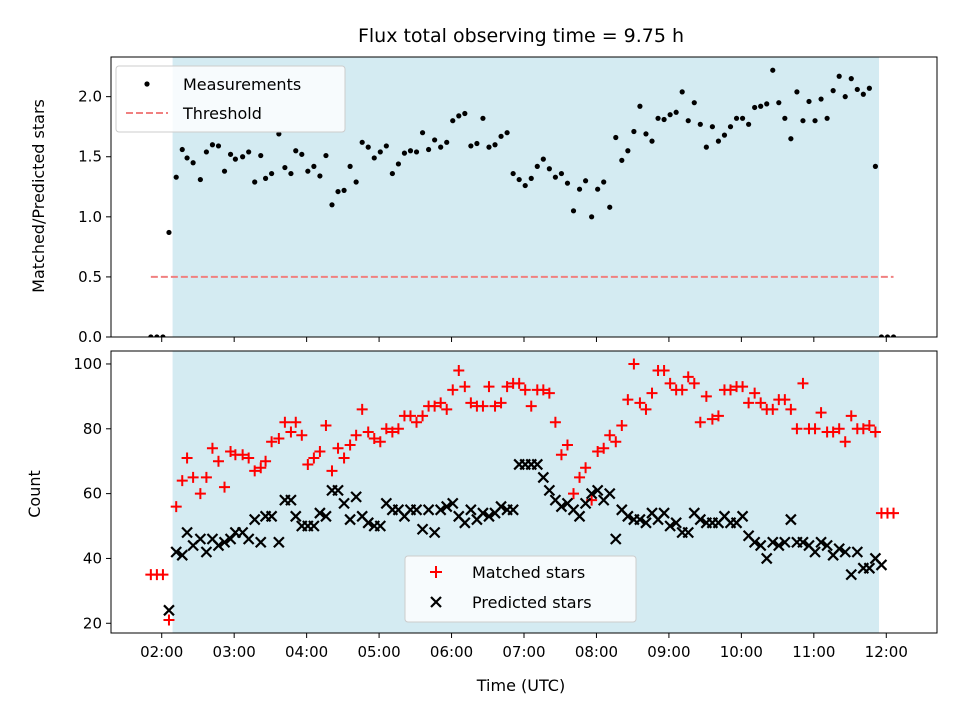  What do you see at coordinates (886, 652) in the screenshot?
I see `x-tick-label: 12:00` at bounding box center [886, 652].